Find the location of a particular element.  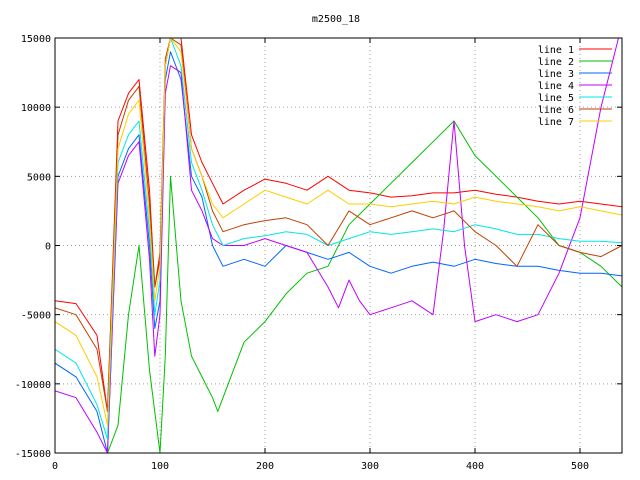

legend-label: line 1 is located at coordinates (556, 50).